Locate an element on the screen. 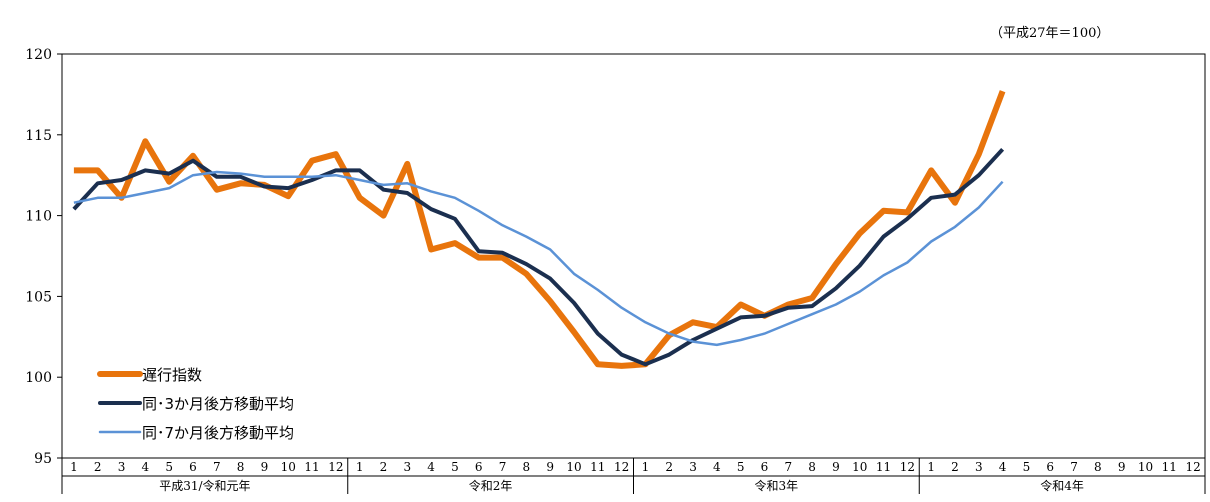 This screenshot has width=1210, height=502. legend-label-1: 遅行指数 is located at coordinates (172, 375).